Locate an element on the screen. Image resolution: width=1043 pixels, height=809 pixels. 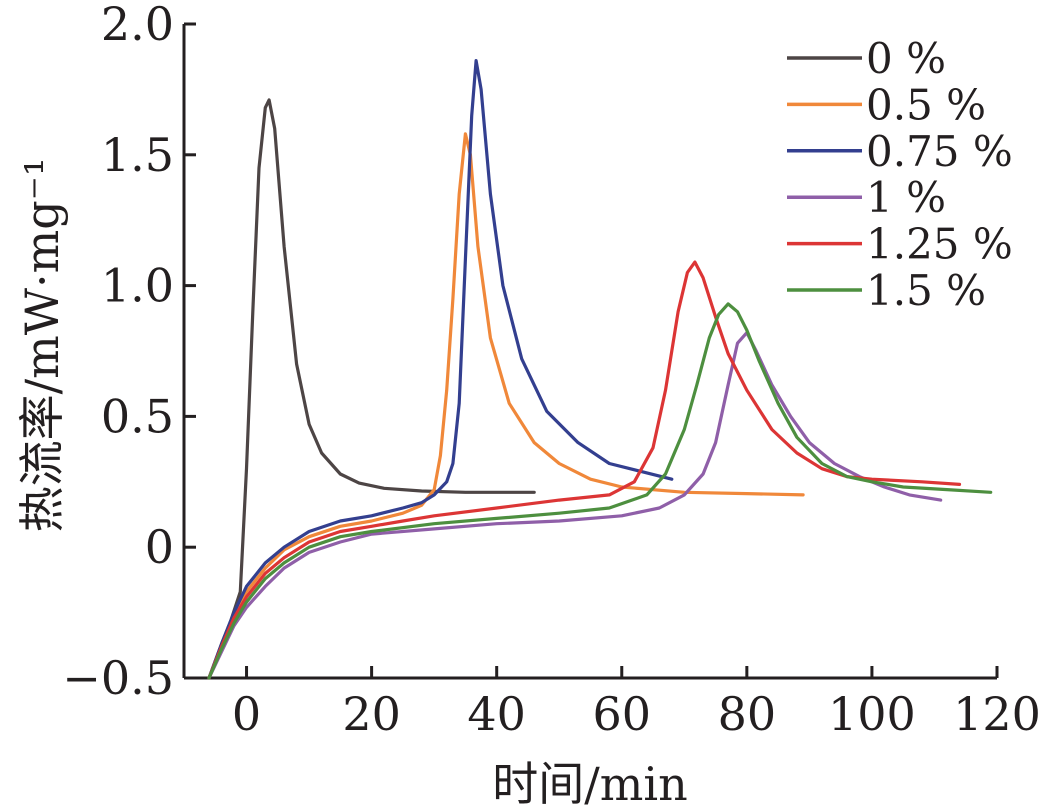
x-tick-label: 100 is located at coordinates (872, 714).